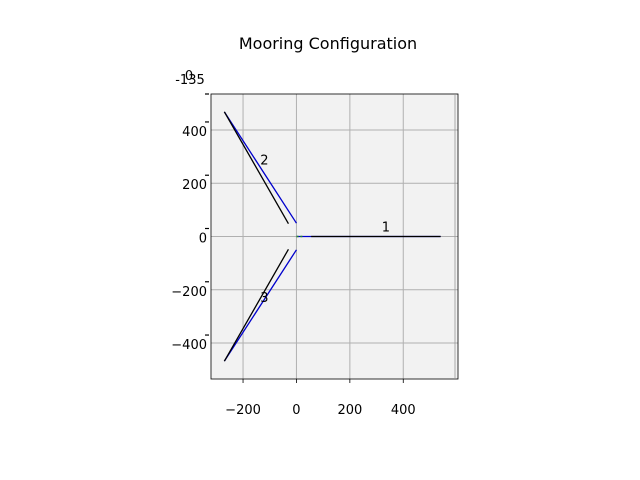 The image size is (640, 480). I want to click on x-tick-label: 200, so click(349, 410).